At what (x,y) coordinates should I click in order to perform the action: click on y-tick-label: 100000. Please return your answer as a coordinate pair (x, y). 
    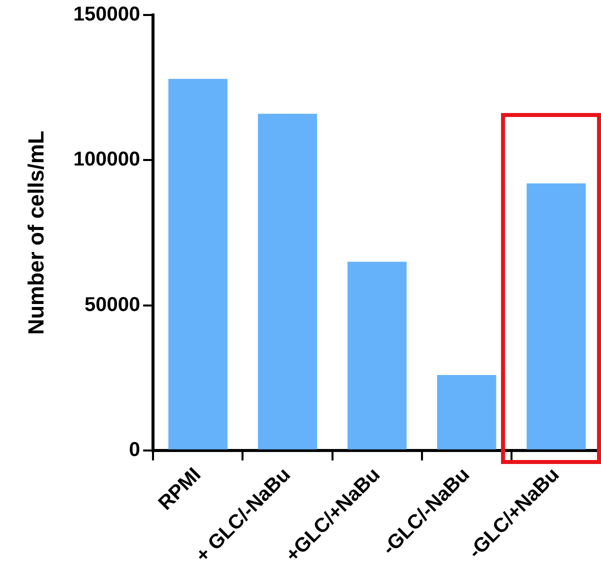
    Looking at the image, I should click on (106, 159).